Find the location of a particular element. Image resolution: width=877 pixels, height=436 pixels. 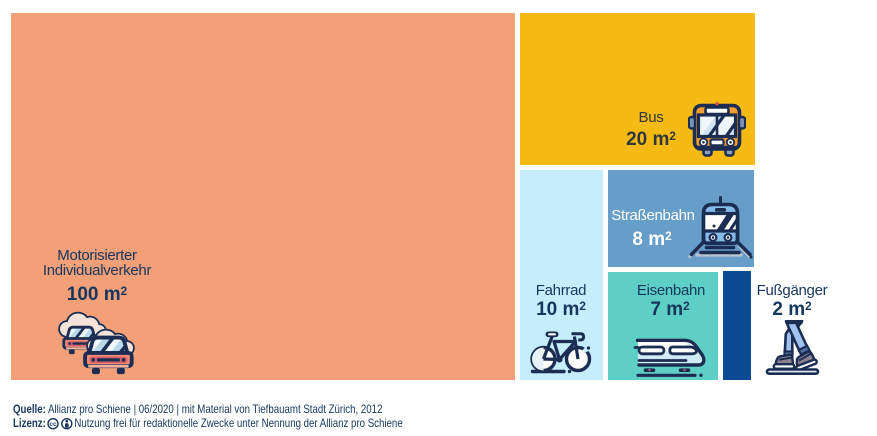

svg-text: cc is located at coordinates (53, 424).